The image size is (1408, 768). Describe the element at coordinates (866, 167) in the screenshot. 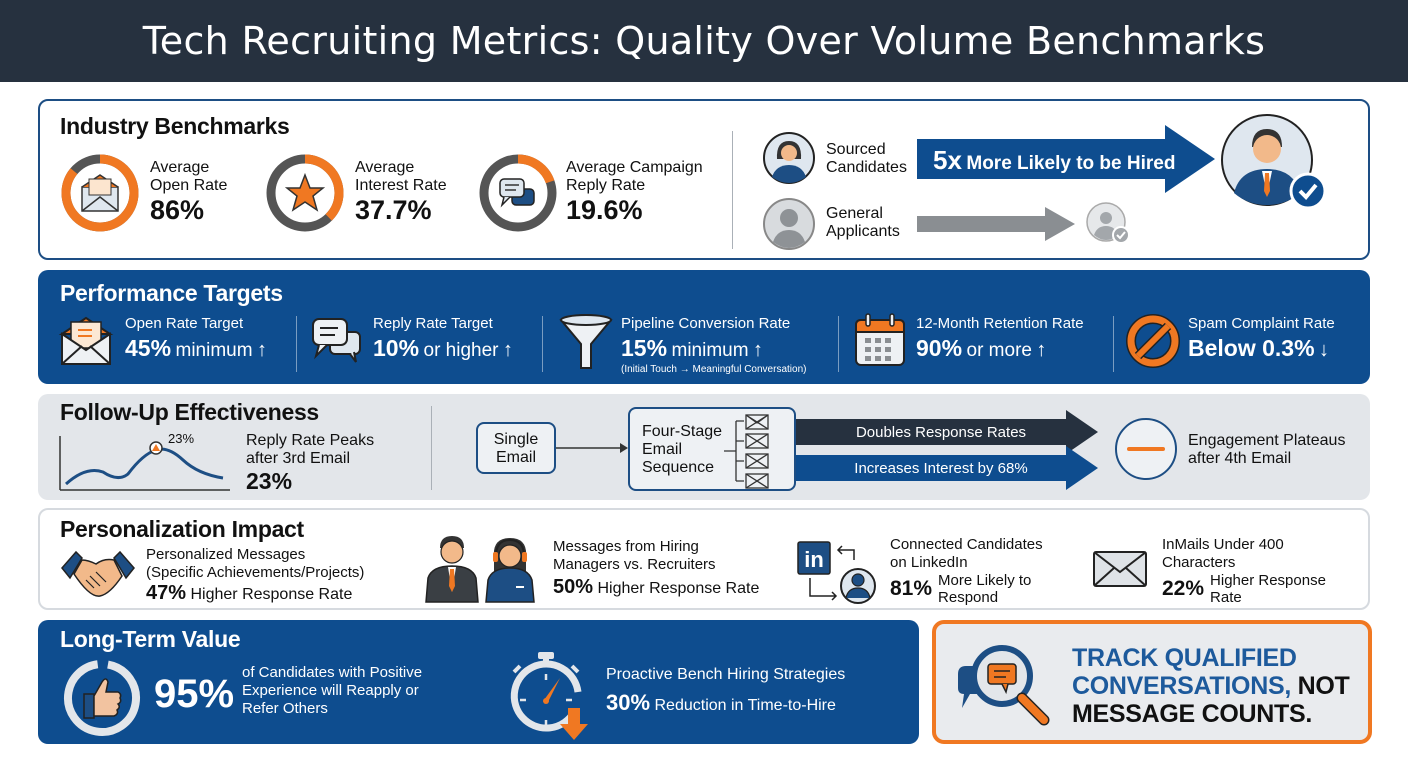

I see `sourced-label: Candidates` at that location.